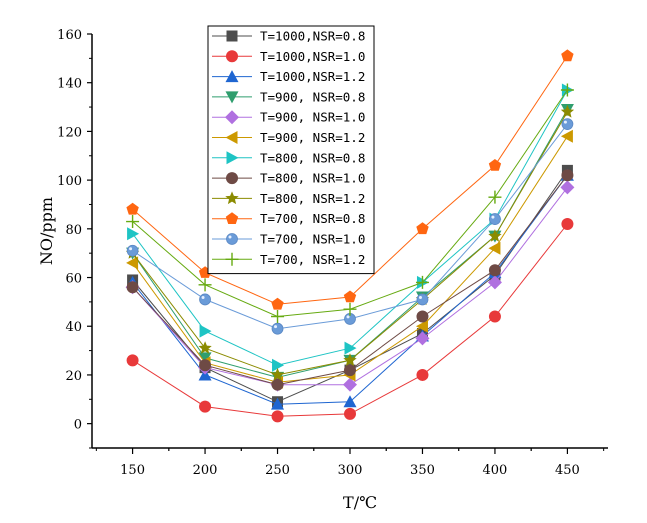 The height and width of the screenshot is (523, 647). I want to click on x-tick-label: 200, so click(205, 470).